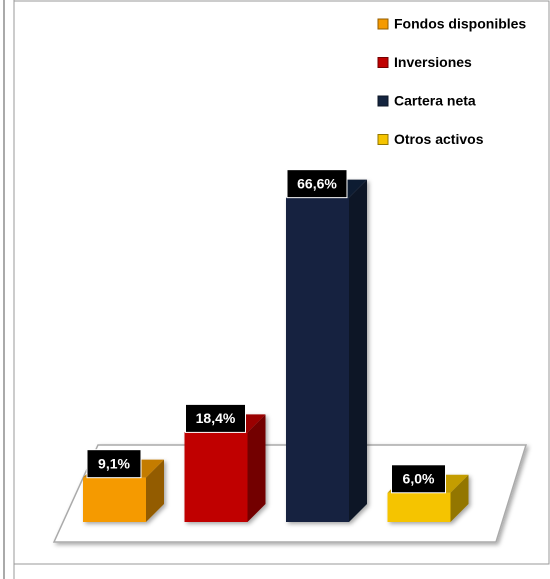 The width and height of the screenshot is (550, 579). I want to click on legend-label: Fondos disponibles, so click(460, 24).